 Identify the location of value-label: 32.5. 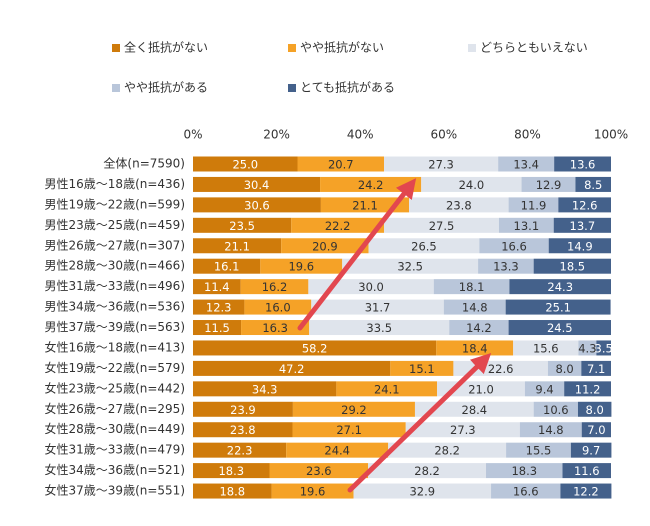
(410, 267).